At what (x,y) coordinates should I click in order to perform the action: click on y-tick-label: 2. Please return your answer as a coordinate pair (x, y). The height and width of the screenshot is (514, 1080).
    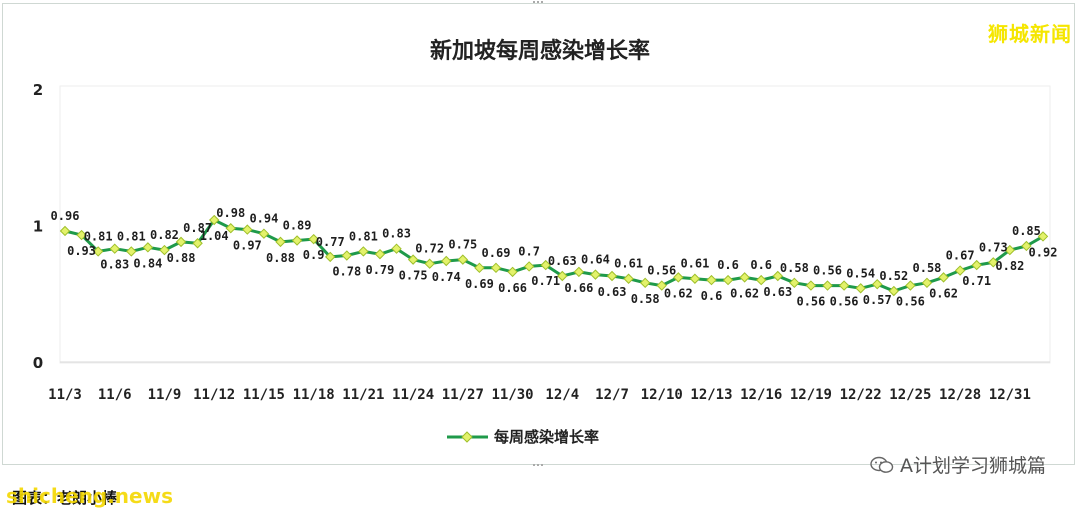
    Looking at the image, I should click on (38, 90).